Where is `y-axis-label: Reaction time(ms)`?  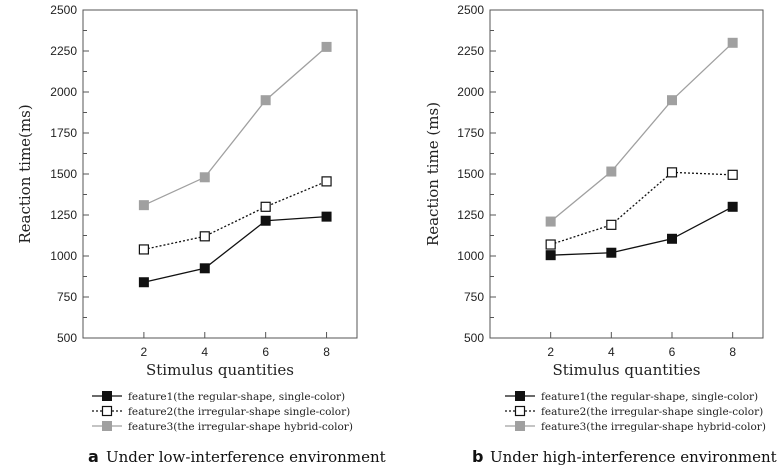
y-axis-label: Reaction time(ms) is located at coordinates (25, 173).